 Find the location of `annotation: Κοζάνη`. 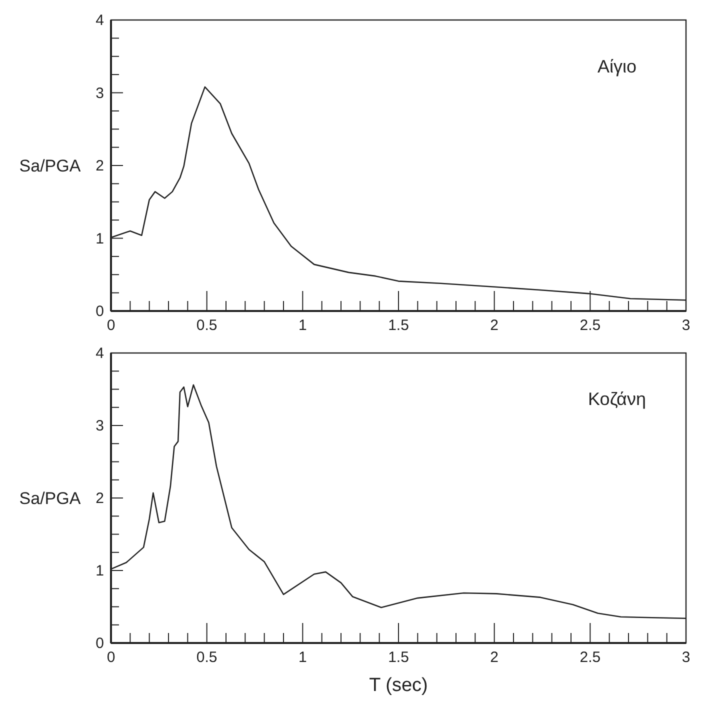

annotation: Κοζάνη is located at coordinates (617, 399).